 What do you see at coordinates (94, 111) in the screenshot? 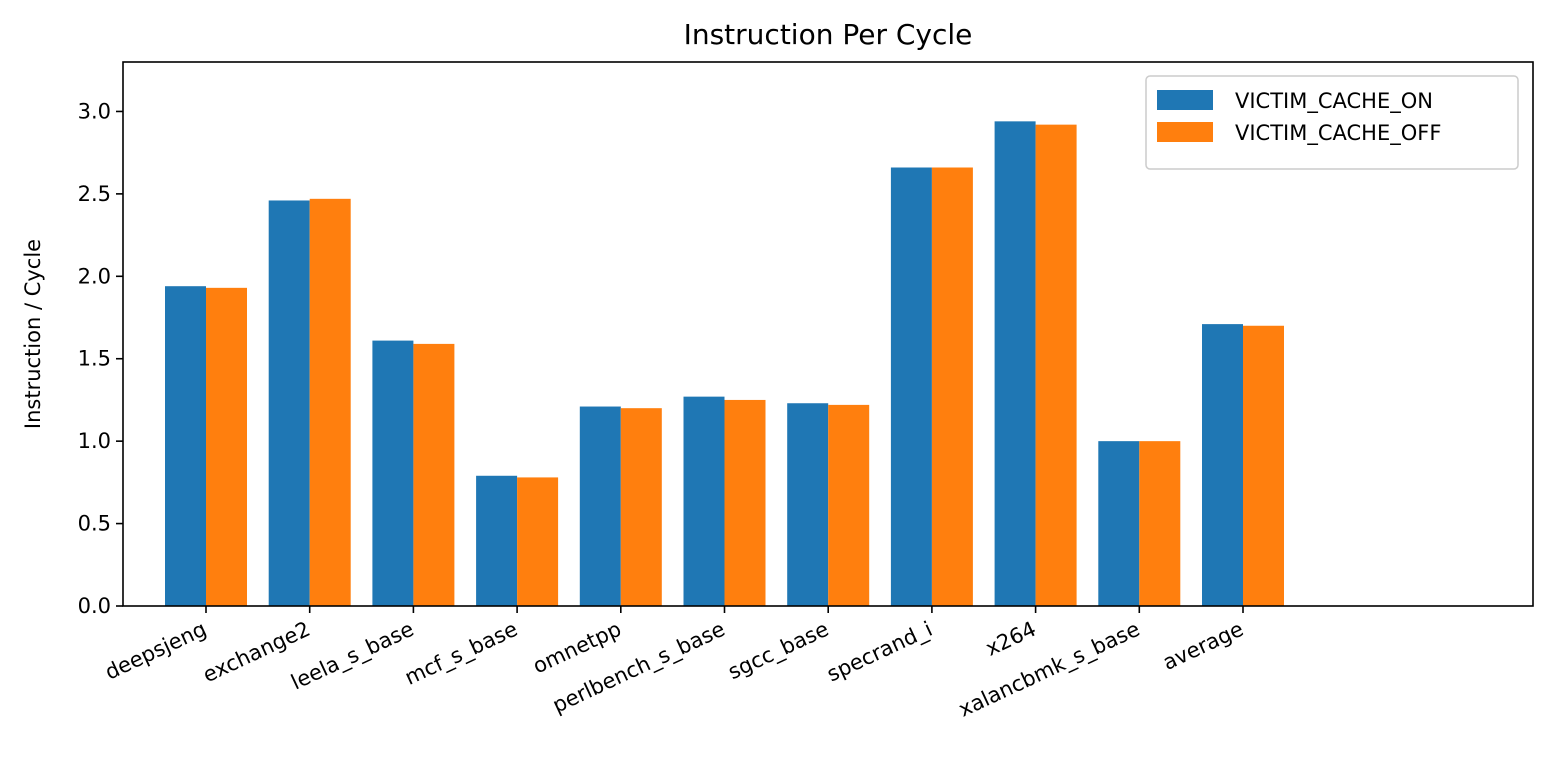
I see `y-tick-label: 3.0` at bounding box center [94, 111].